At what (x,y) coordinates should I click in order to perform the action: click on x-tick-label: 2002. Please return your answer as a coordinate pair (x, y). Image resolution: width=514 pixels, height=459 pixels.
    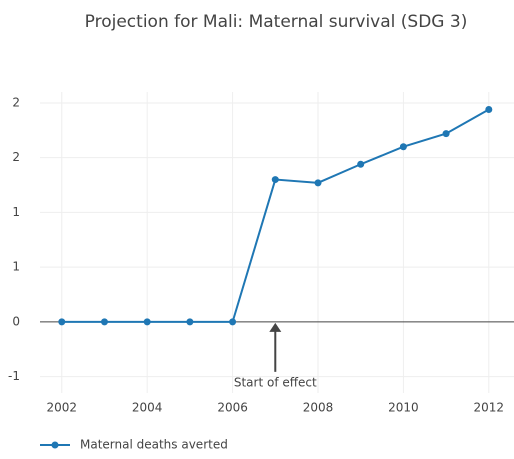
    Looking at the image, I should click on (62, 408).